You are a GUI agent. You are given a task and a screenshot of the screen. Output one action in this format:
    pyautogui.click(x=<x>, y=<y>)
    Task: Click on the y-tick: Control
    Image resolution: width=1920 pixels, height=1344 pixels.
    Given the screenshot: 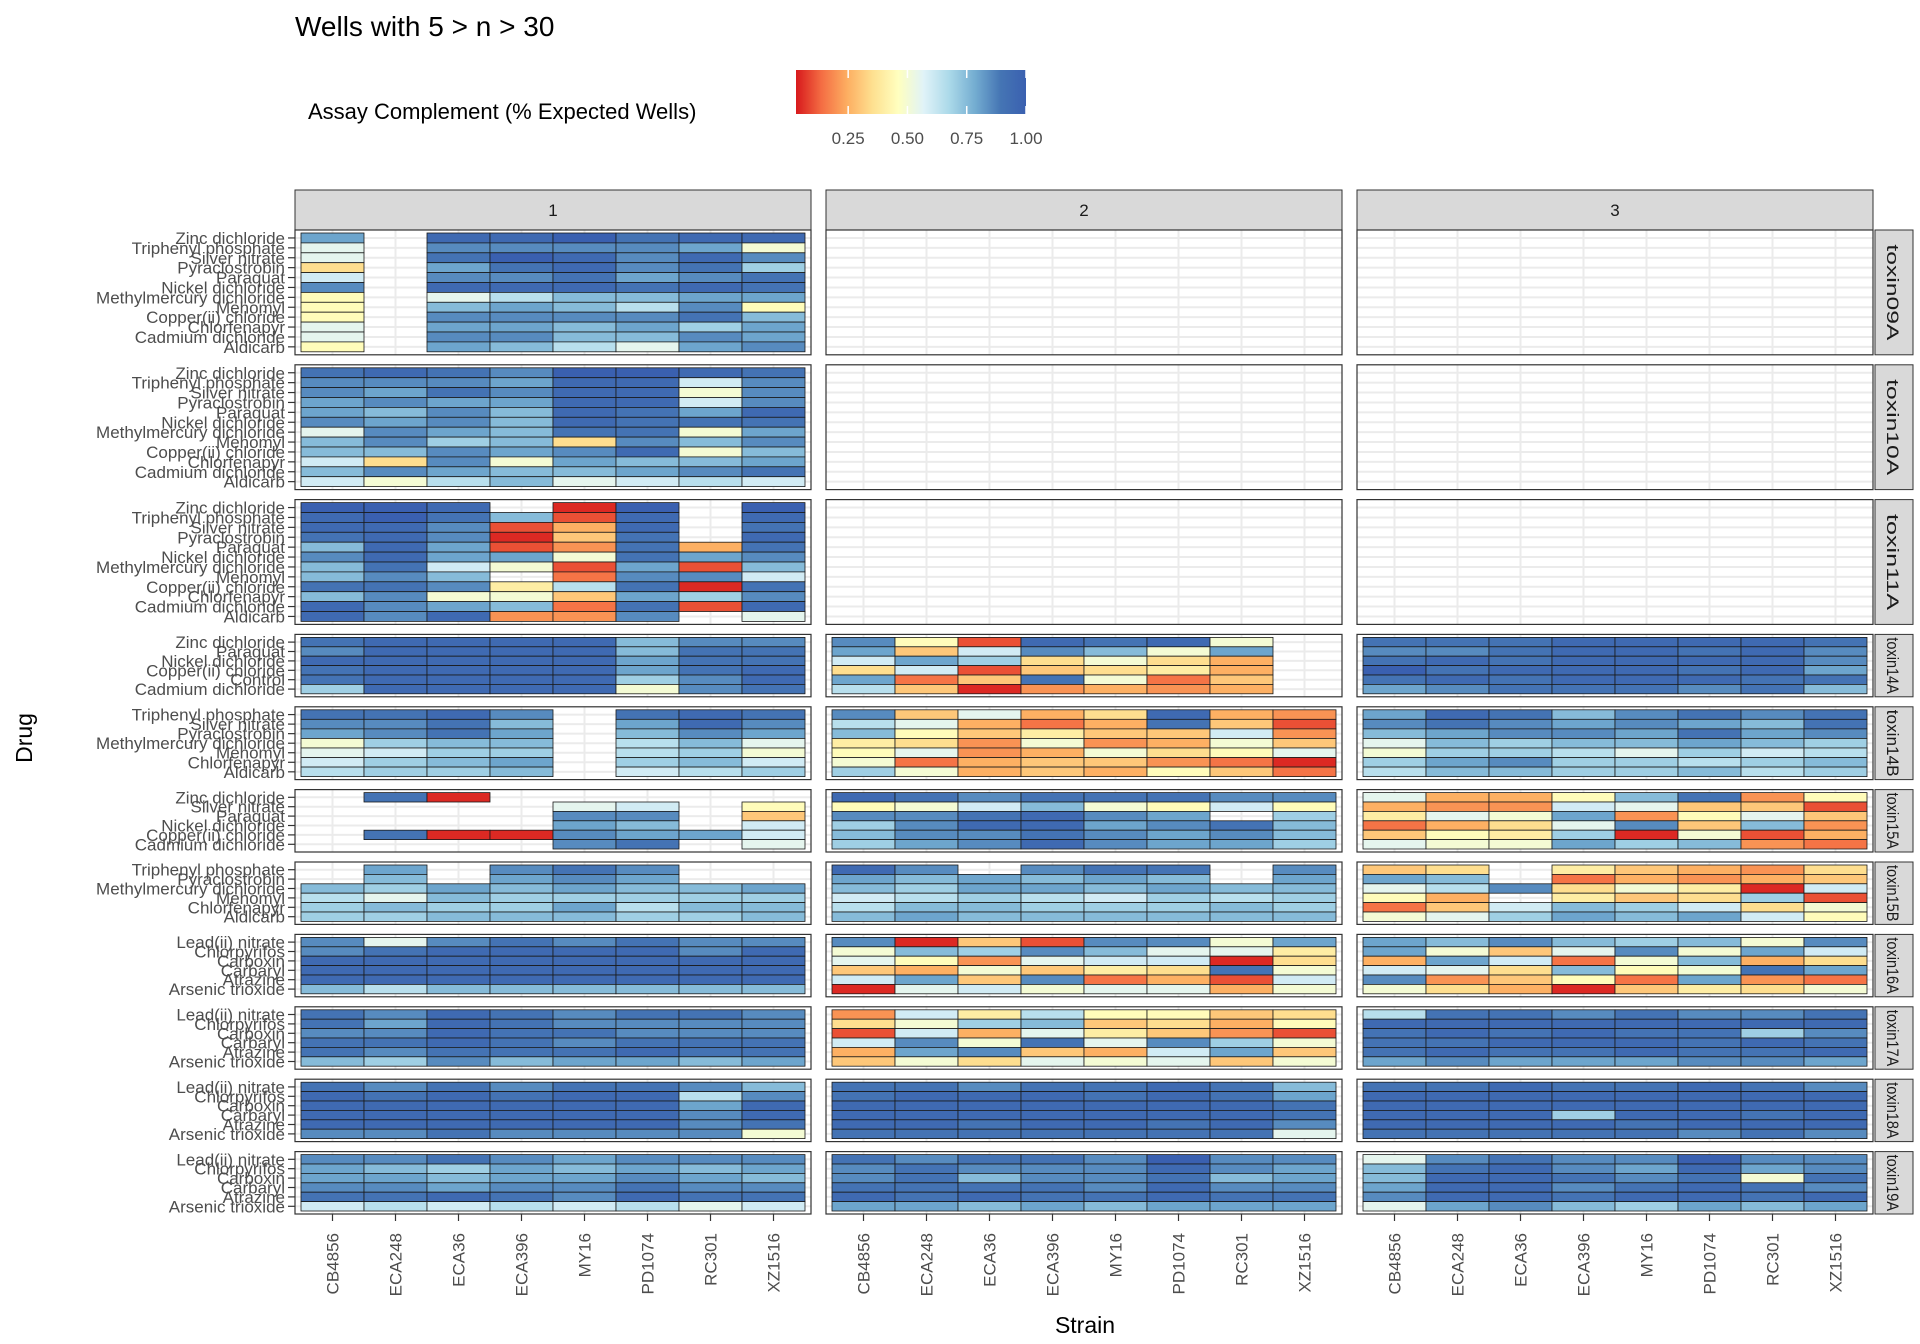 What is the action you would take?
    pyautogui.click(x=262, y=680)
    